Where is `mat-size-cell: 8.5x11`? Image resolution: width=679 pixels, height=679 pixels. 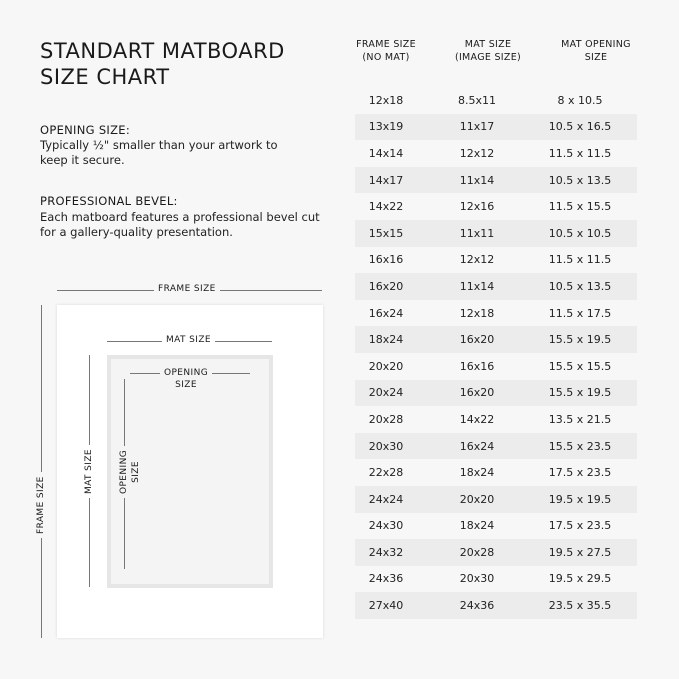
mat-size-cell: 8.5x11 is located at coordinates (476, 100).